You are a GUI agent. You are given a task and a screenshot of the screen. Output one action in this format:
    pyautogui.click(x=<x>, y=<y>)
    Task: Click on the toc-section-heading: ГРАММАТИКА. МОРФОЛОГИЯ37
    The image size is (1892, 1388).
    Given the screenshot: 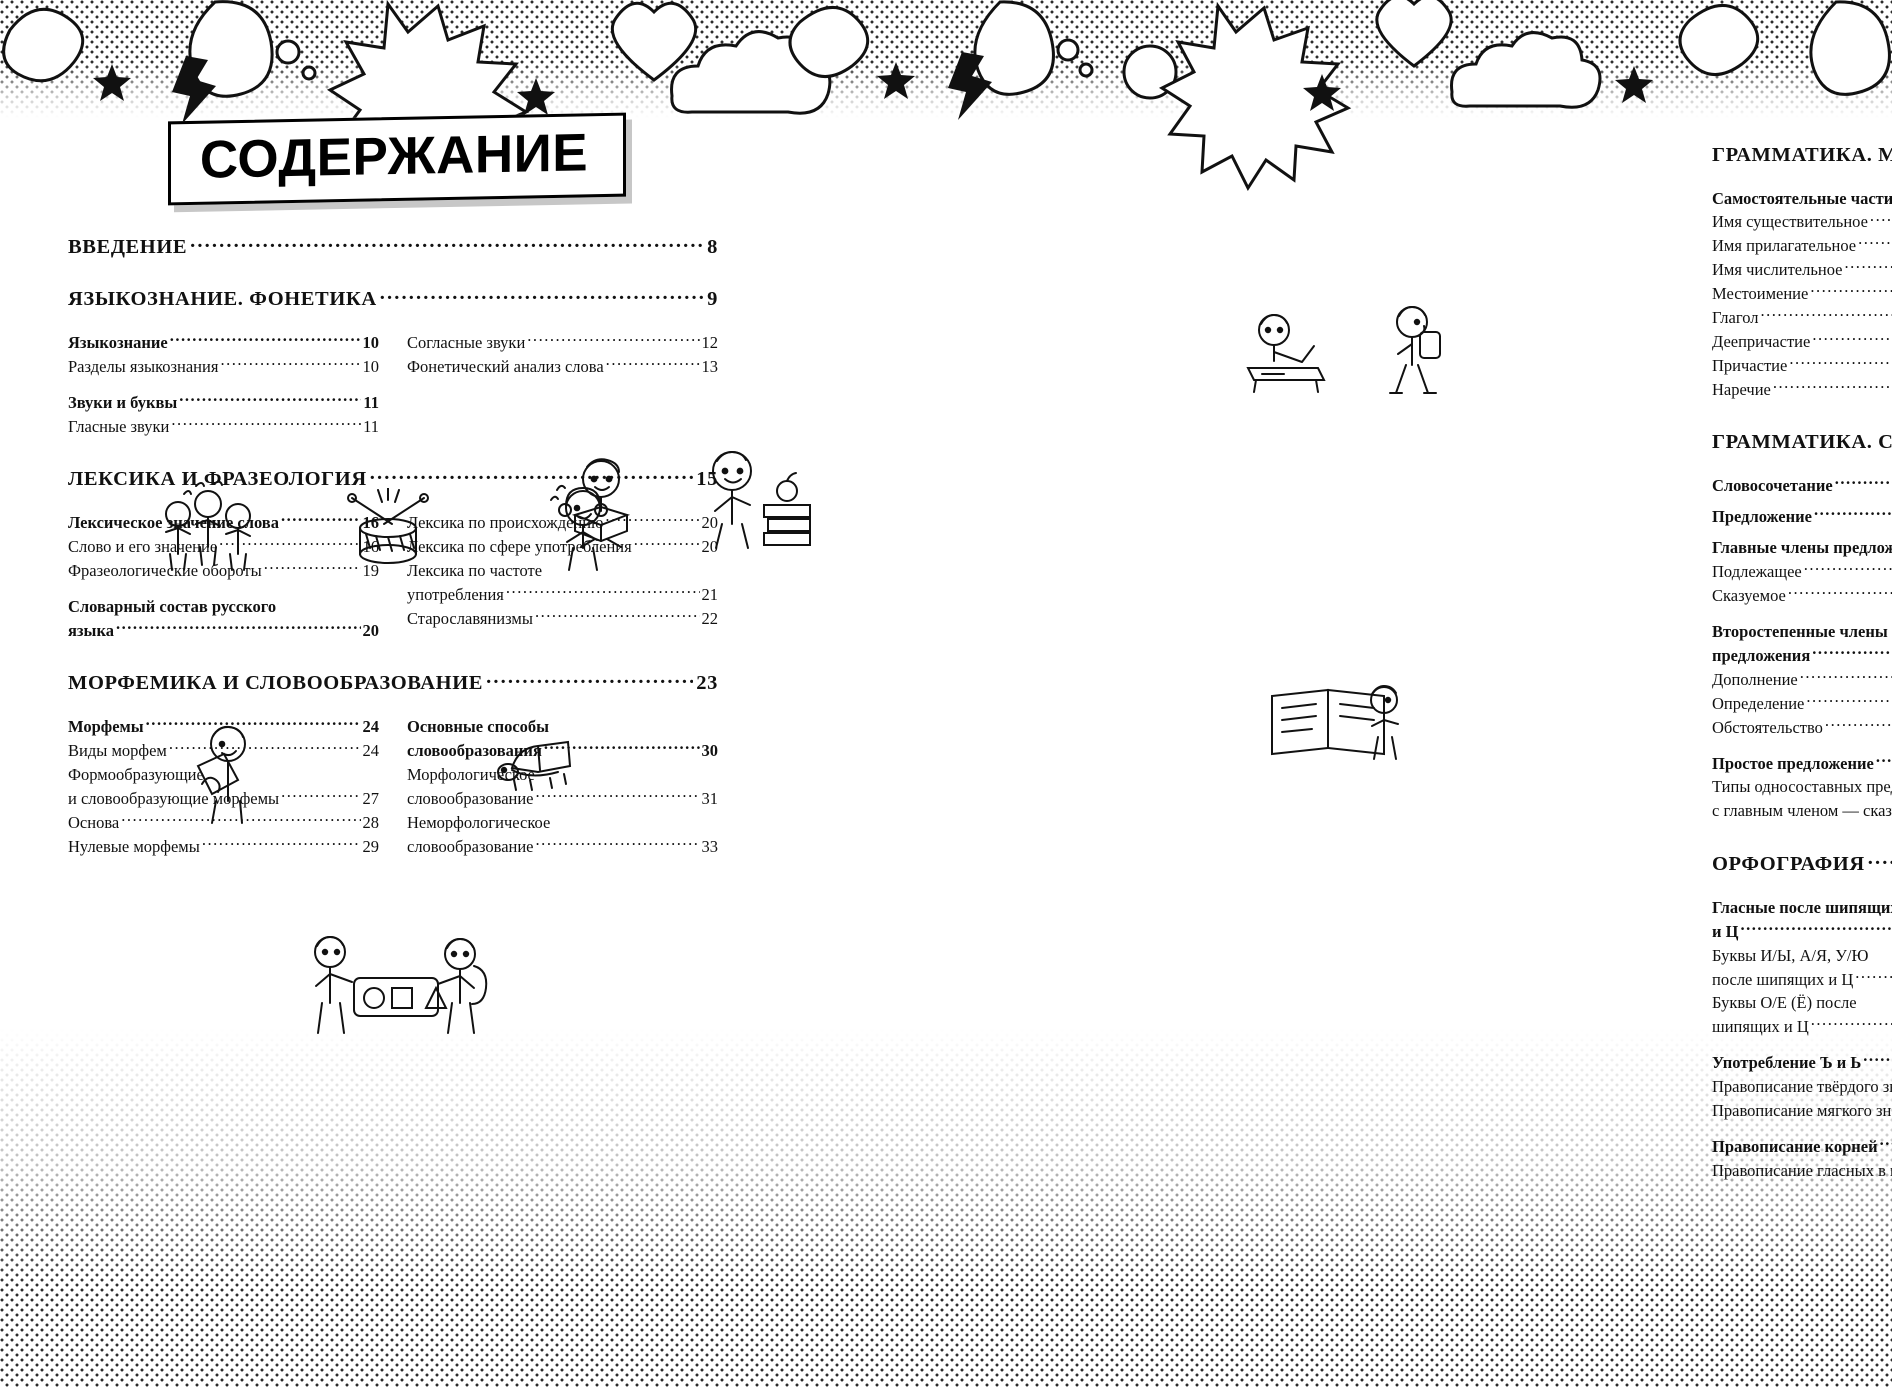 What is the action you would take?
    pyautogui.click(x=1802, y=153)
    